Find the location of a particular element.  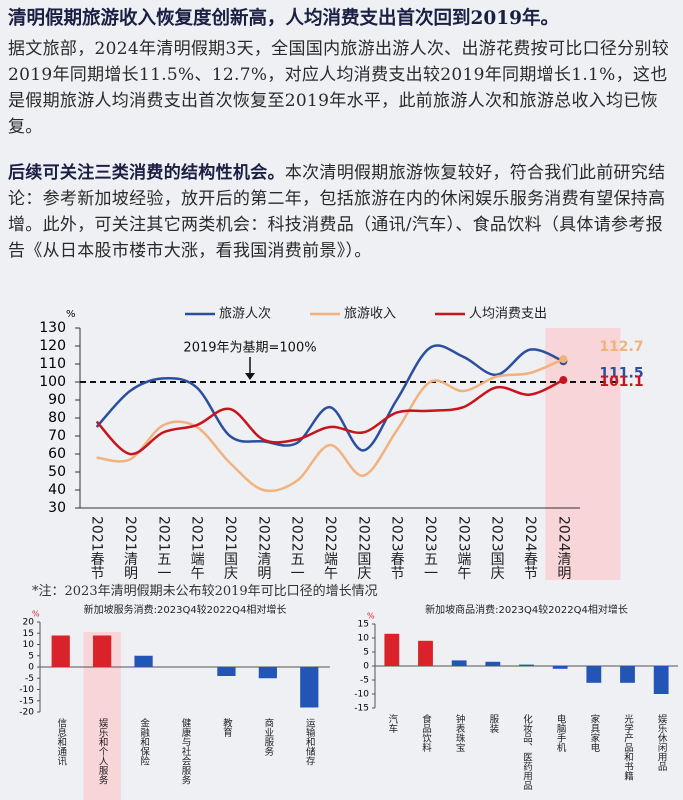

highlight is located at coordinates (583, 454).